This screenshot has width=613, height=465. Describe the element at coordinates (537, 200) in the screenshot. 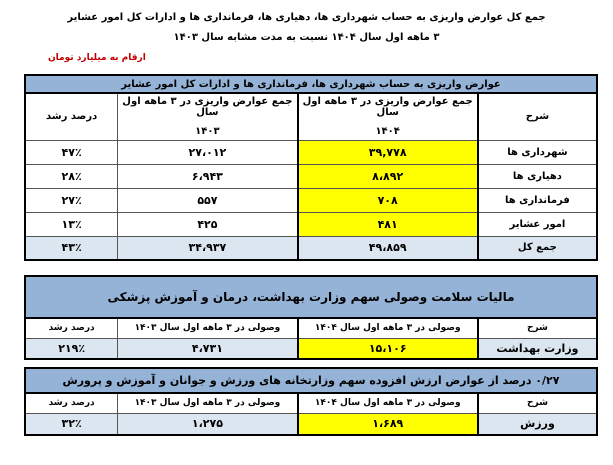

I see `row-desc: فرمانداری ها` at that location.